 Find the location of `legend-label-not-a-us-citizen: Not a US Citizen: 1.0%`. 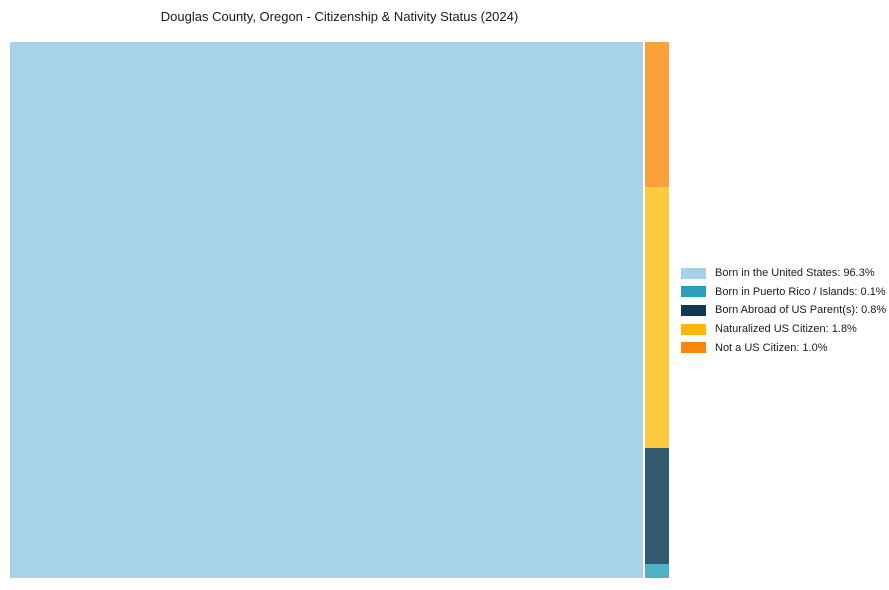

legend-label-not-a-us-citizen: Not a US Citizen: 1.0% is located at coordinates (771, 347).